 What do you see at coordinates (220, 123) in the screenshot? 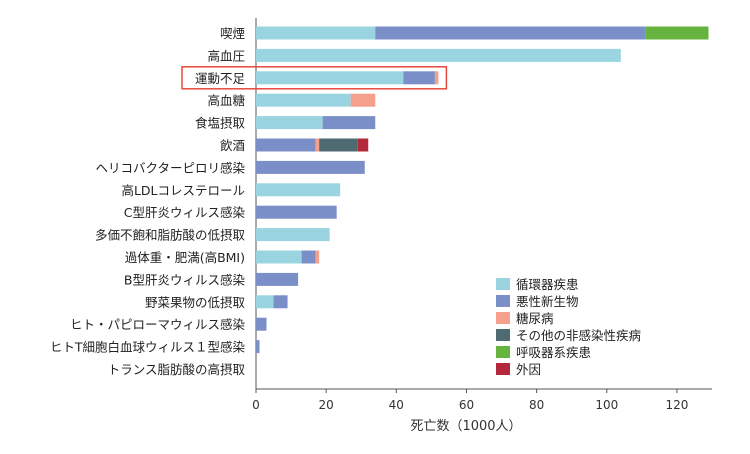
I see `category-label: 食塩摂取` at bounding box center [220, 123].